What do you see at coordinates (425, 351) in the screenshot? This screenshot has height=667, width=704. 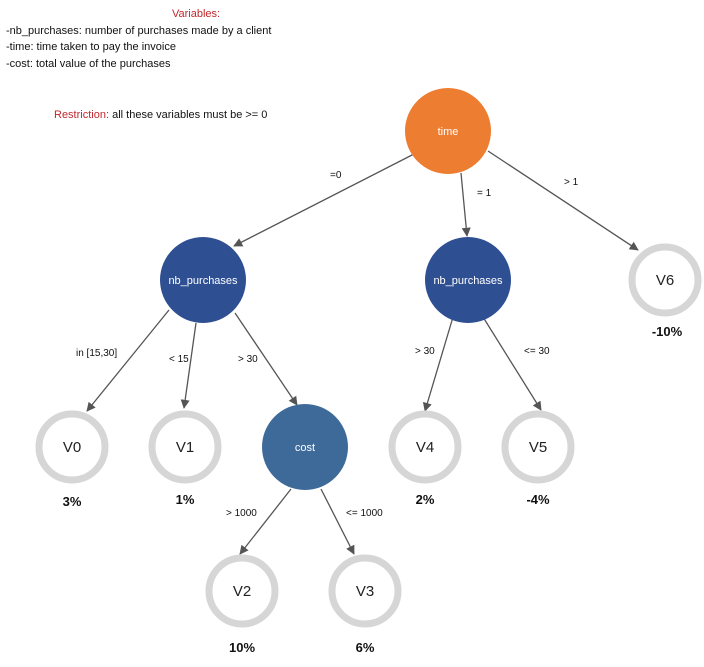 I see `edge-label-nb2-v4: > 30` at bounding box center [425, 351].